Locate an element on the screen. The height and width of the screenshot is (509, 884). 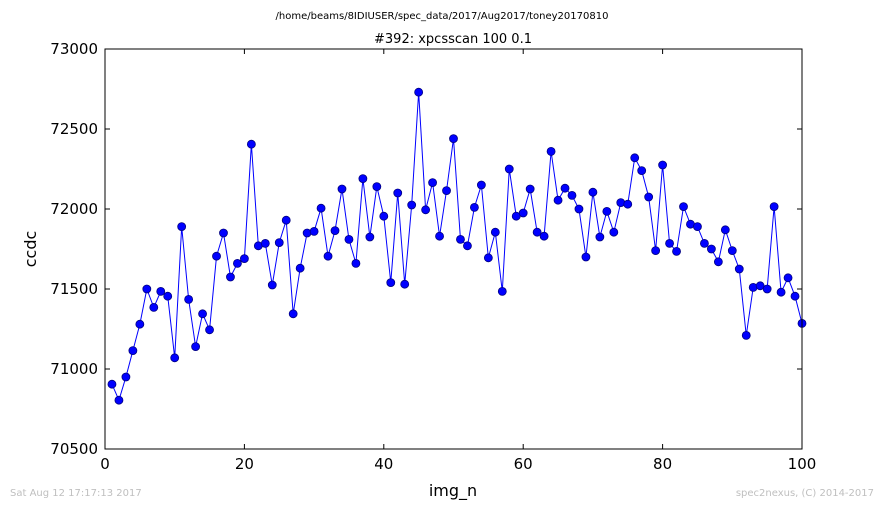
timestamp-footer: Sat Aug 12 17:17:13 2017 is located at coordinates (76, 493).